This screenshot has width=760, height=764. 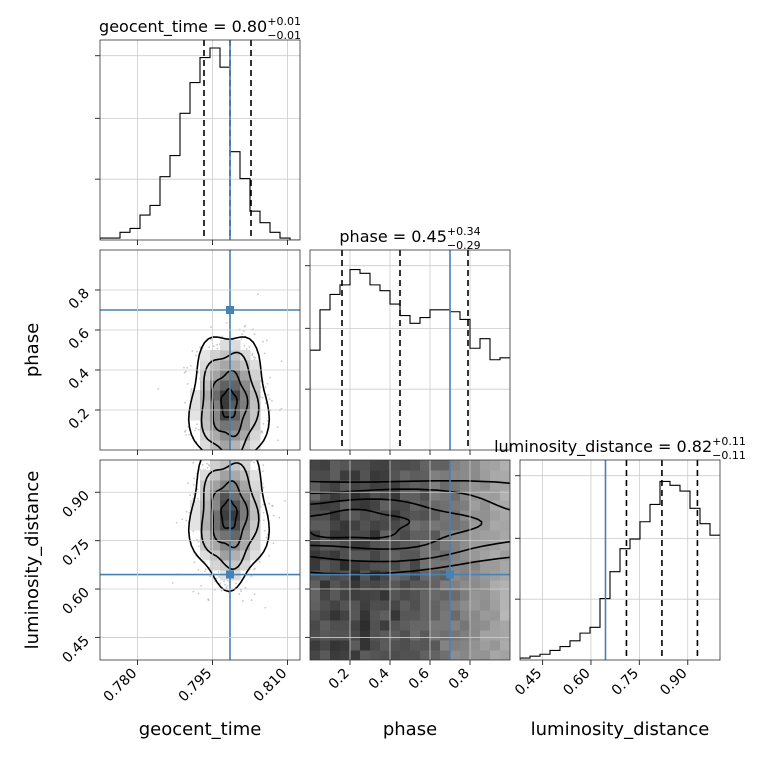 I want to click on truth-marker, so click(x=230, y=310).